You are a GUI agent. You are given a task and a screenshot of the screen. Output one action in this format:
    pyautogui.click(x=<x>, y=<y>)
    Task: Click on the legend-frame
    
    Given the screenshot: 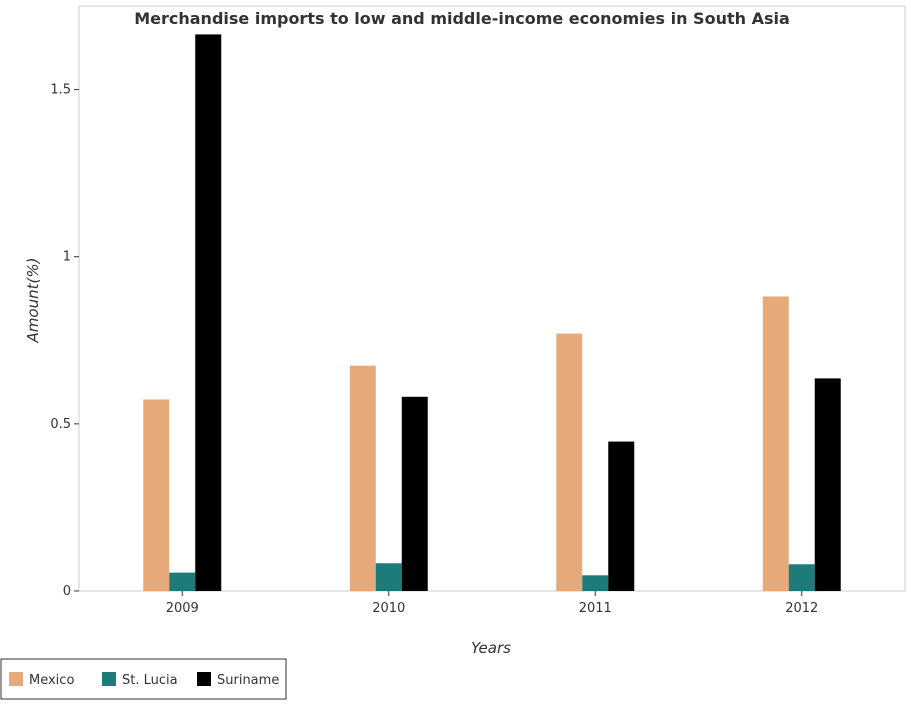 What is the action you would take?
    pyautogui.click(x=143, y=679)
    